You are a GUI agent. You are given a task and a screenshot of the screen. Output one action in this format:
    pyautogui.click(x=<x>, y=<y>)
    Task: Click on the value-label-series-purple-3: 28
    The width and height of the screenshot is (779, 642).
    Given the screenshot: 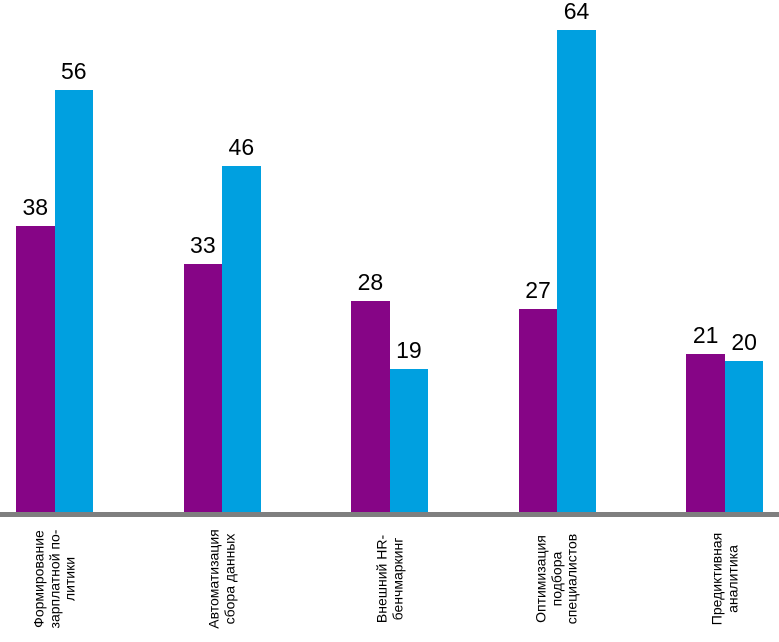 What is the action you would take?
    pyautogui.click(x=370, y=282)
    